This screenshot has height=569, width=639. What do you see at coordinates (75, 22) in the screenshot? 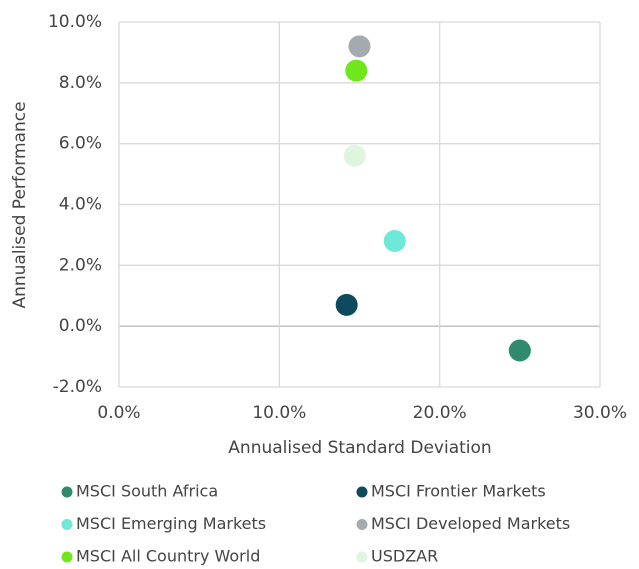
I see `y-tick-label: 10.0%` at bounding box center [75, 22].